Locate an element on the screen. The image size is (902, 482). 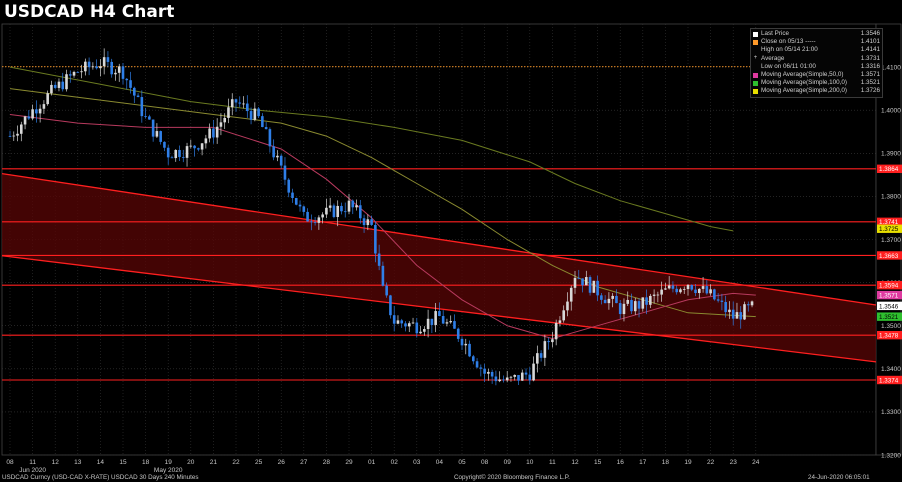
x-tick-label: 04 is located at coordinates (440, 462).